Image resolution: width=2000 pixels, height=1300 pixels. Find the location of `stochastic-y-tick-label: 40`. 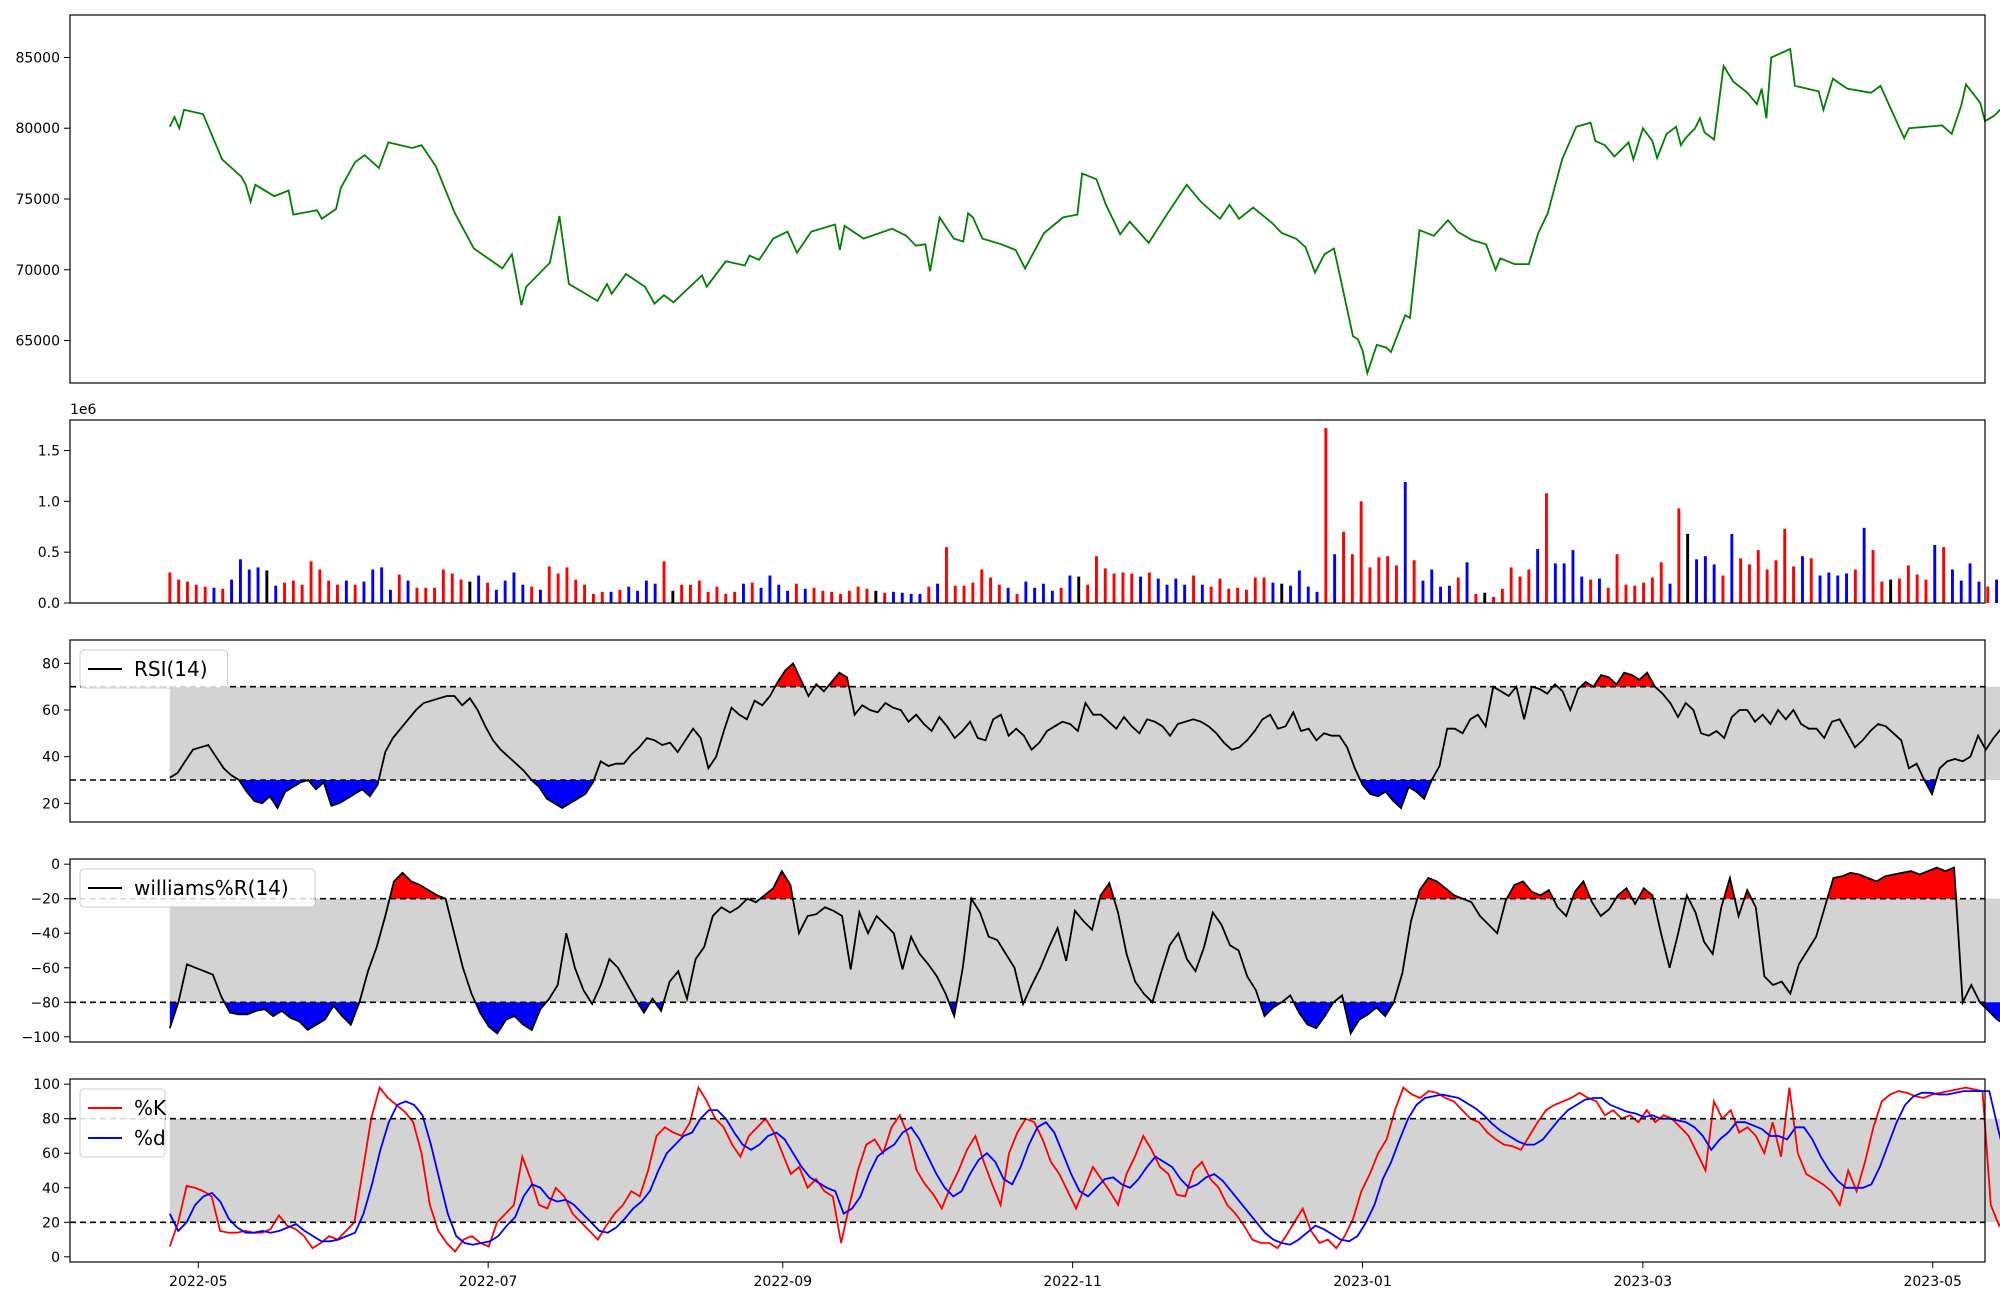

stochastic-y-tick-label: 40 is located at coordinates (51, 1189).